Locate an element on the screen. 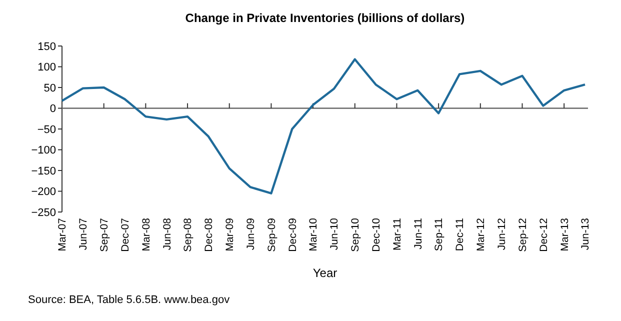  x-tick-label: Jun-09 is located at coordinates (250, 234).